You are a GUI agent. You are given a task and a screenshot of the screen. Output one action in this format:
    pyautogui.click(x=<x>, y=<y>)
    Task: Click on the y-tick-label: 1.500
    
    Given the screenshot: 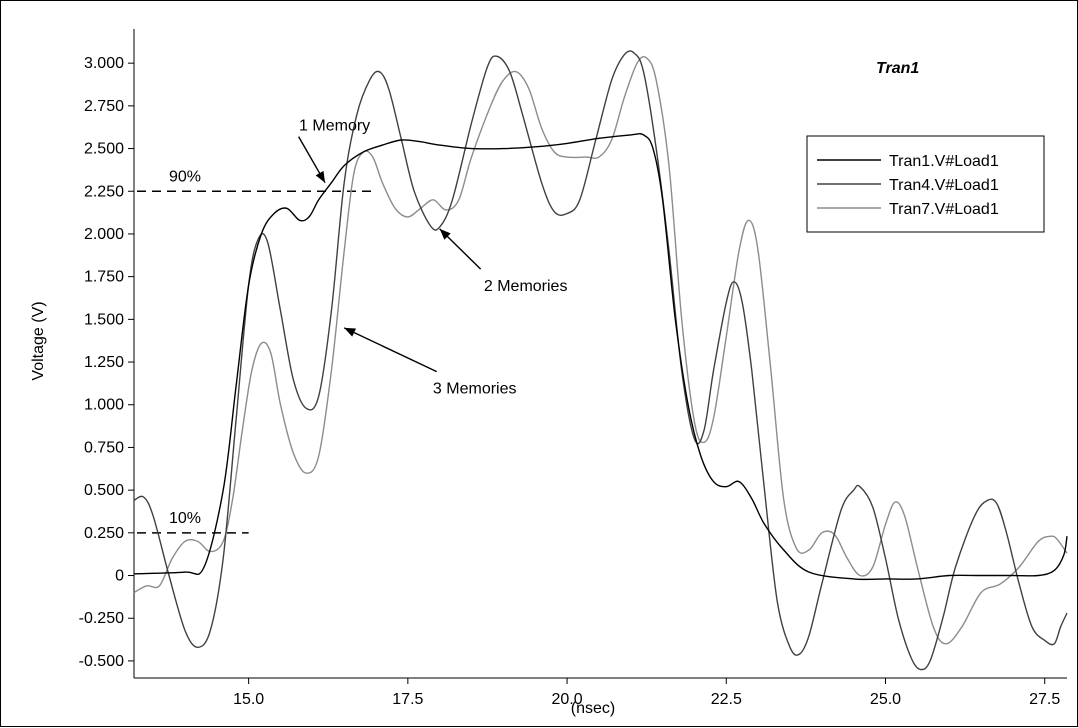 What is the action you would take?
    pyautogui.click(x=104, y=319)
    